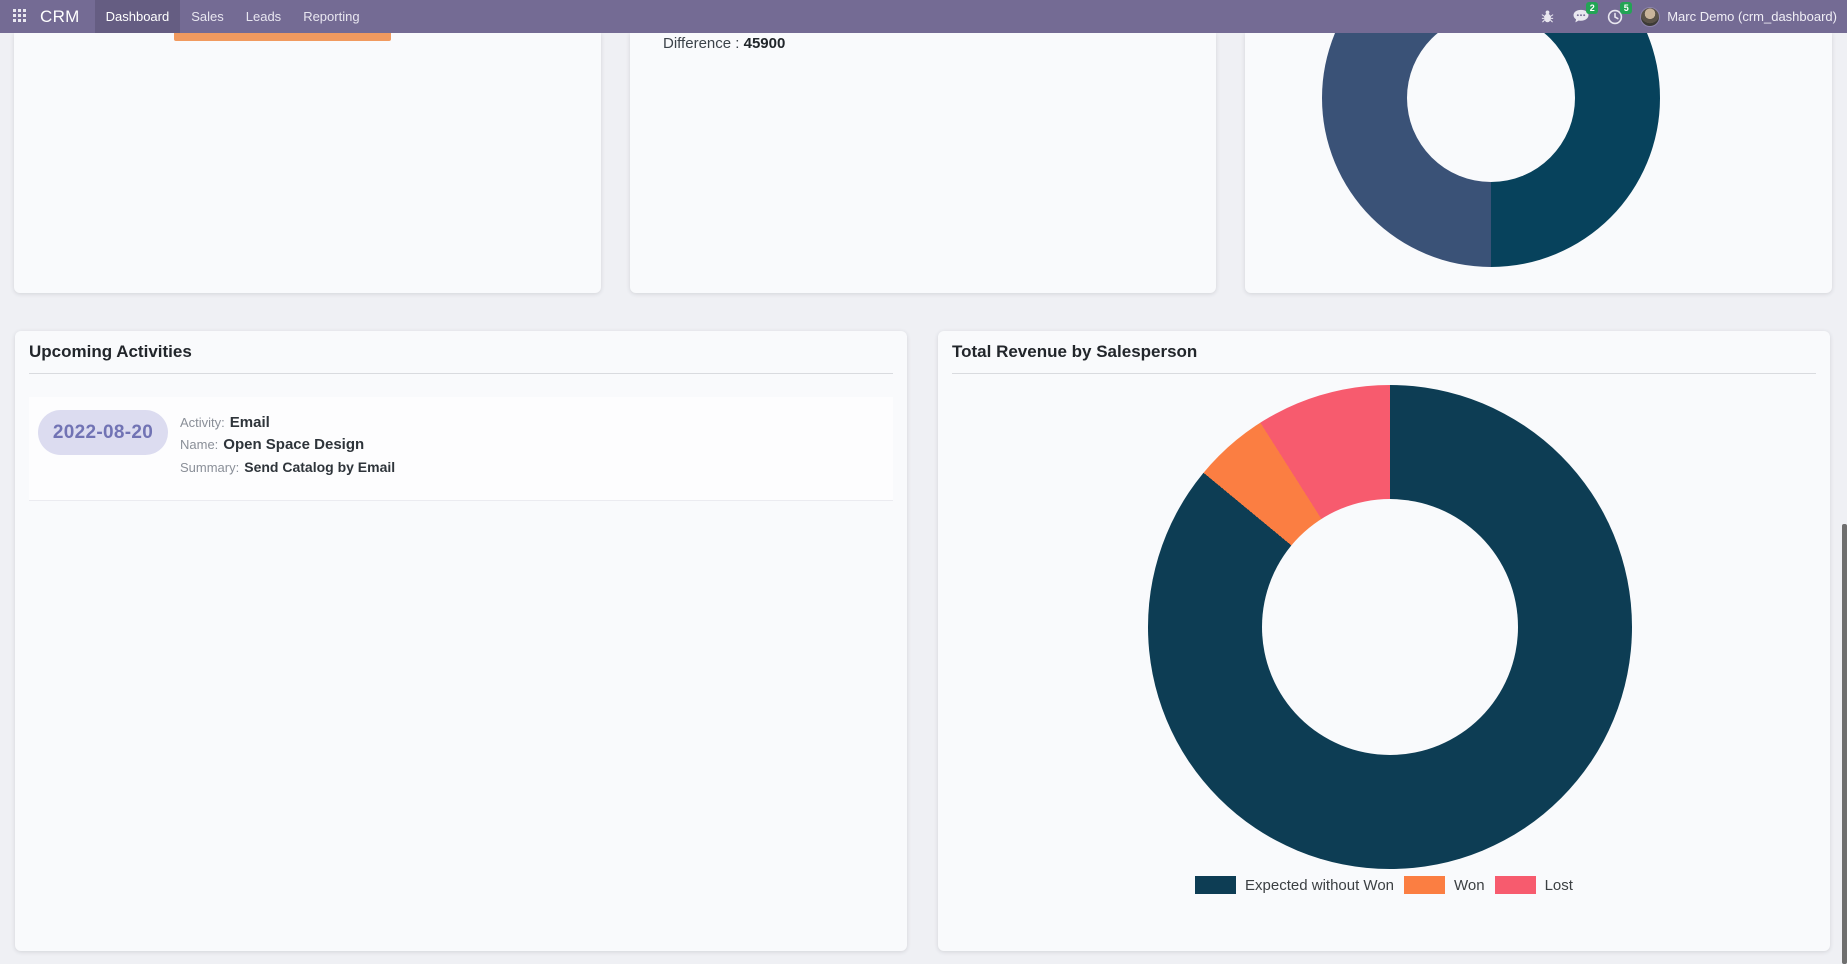  I want to click on difference-label: Difference :, so click(701, 43).